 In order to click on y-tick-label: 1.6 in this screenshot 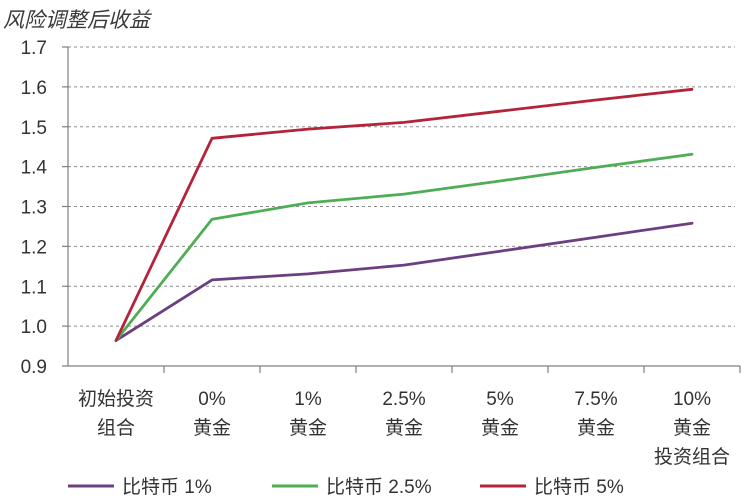, I will do `click(34, 88)`.